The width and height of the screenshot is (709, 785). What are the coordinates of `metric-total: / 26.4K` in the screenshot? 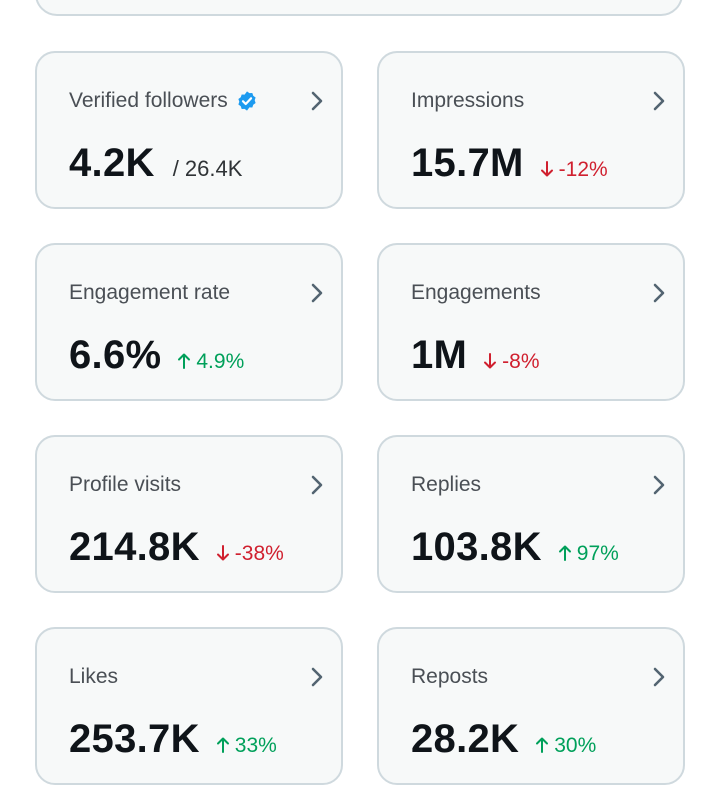 It's located at (207, 168).